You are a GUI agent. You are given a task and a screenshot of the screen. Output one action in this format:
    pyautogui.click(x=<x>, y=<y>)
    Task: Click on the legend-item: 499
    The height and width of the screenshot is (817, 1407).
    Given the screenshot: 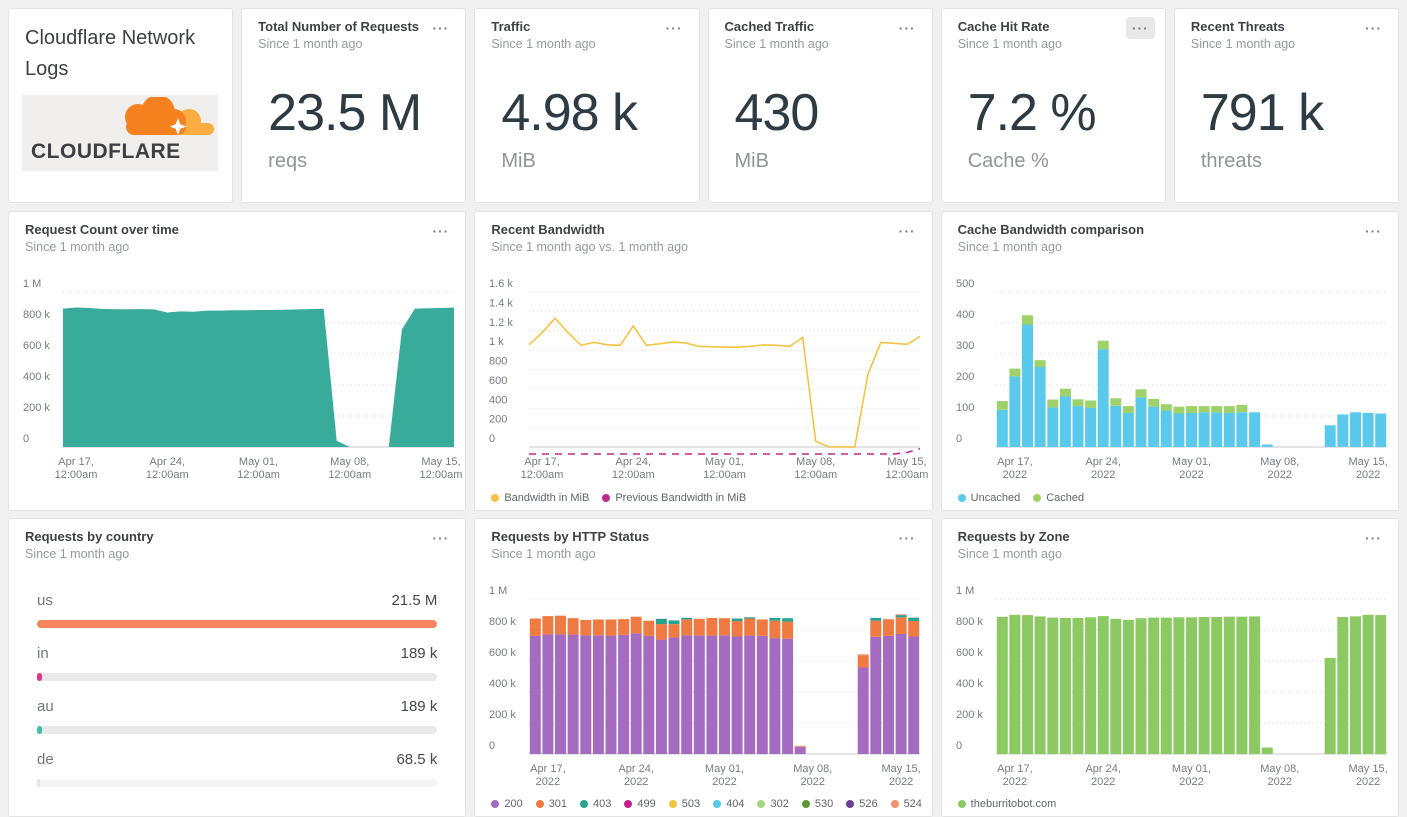 What is the action you would take?
    pyautogui.click(x=640, y=804)
    